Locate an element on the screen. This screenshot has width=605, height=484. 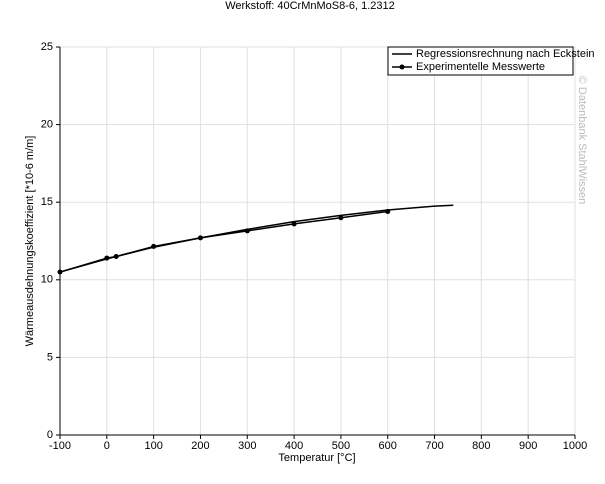
y-axis-label: Wärmeausdehnungskoeffizient [*10-6 m/m] is located at coordinates (30, 241).